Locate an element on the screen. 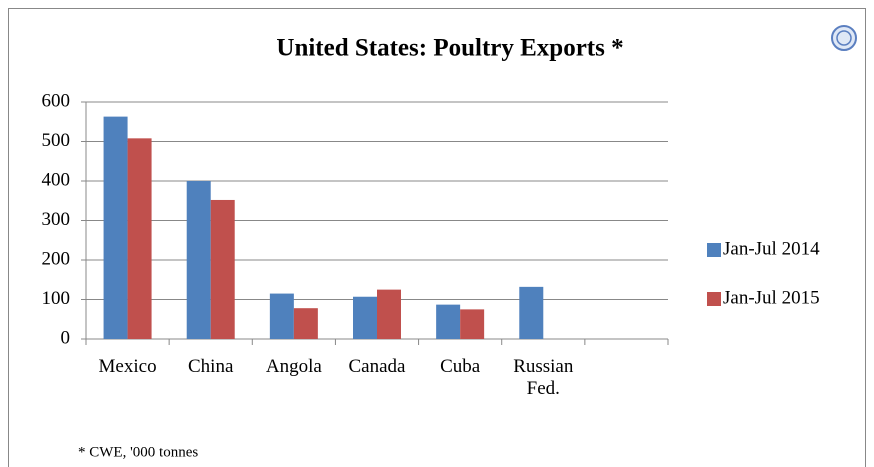  y-tick-label: 400 is located at coordinates (56, 179).